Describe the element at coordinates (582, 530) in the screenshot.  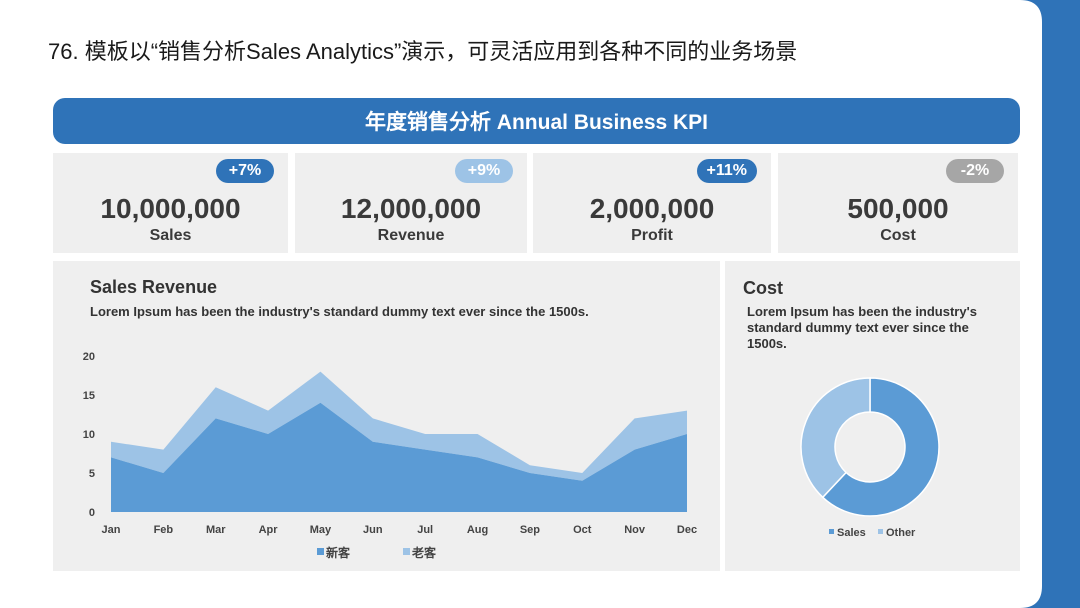
I see `x-tick-label: Oct` at that location.